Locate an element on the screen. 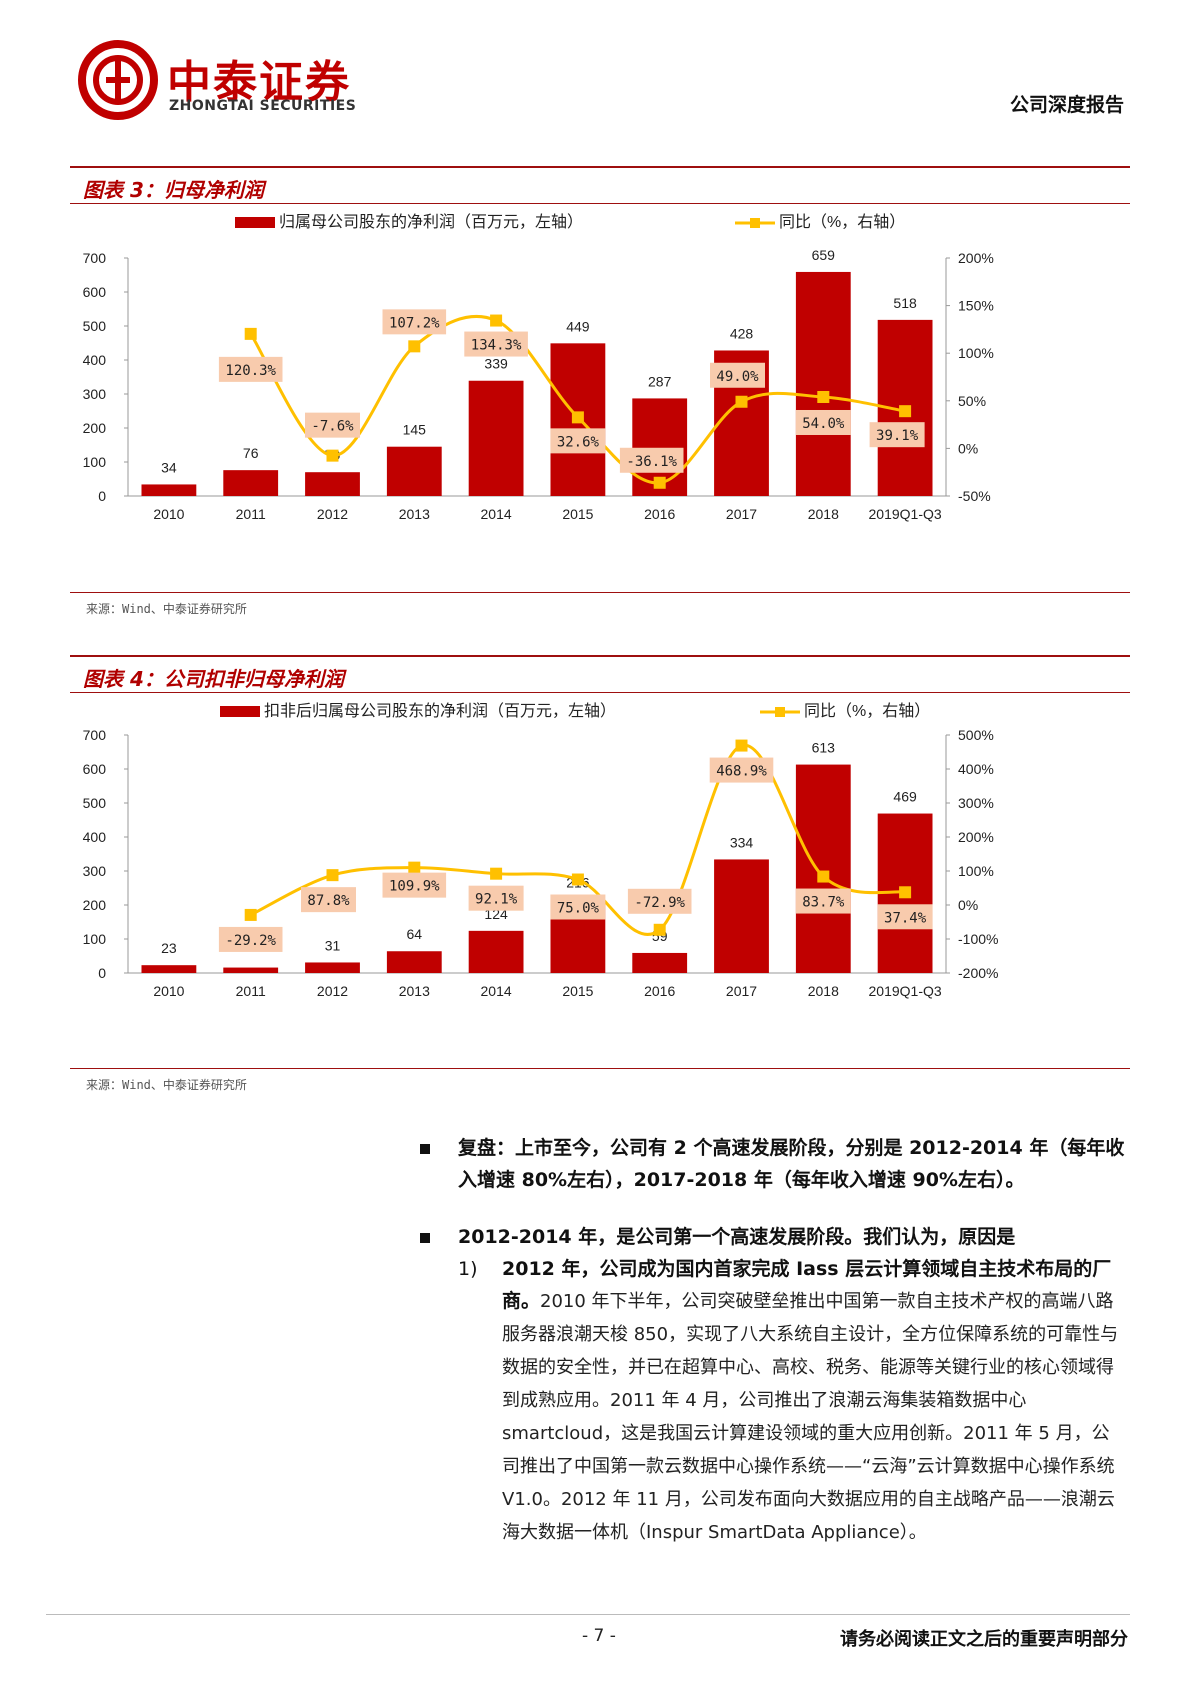 This screenshot has width=1200, height=1698. fig4-yoy-label: 87.8% is located at coordinates (328, 901).